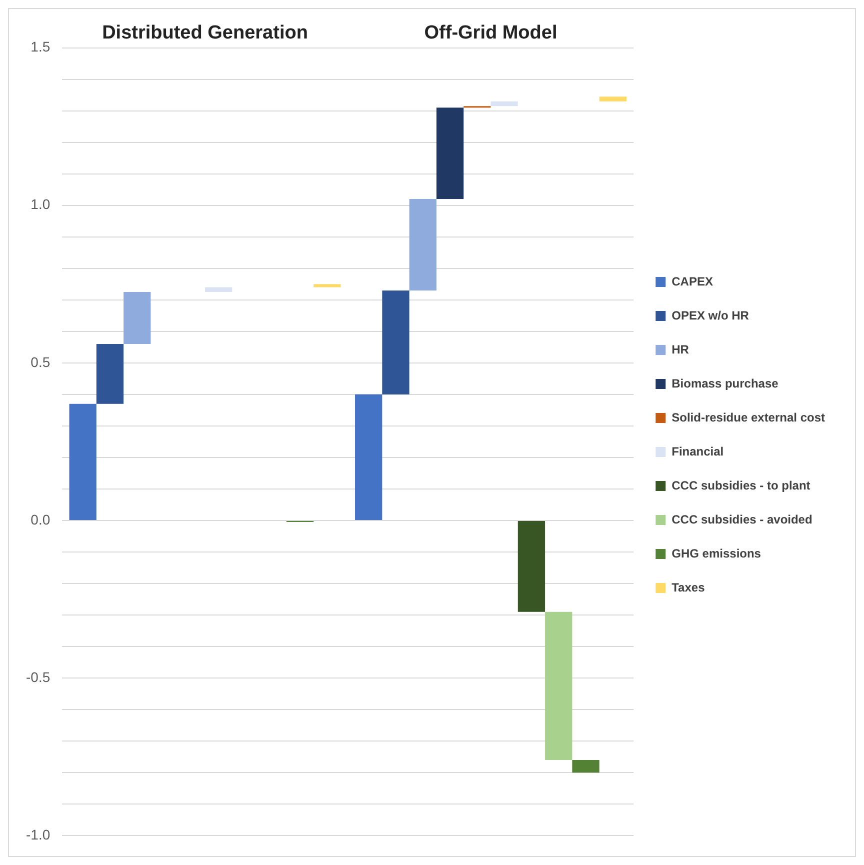 This screenshot has width=864, height=865. I want to click on legend-label: Financial, so click(698, 451).